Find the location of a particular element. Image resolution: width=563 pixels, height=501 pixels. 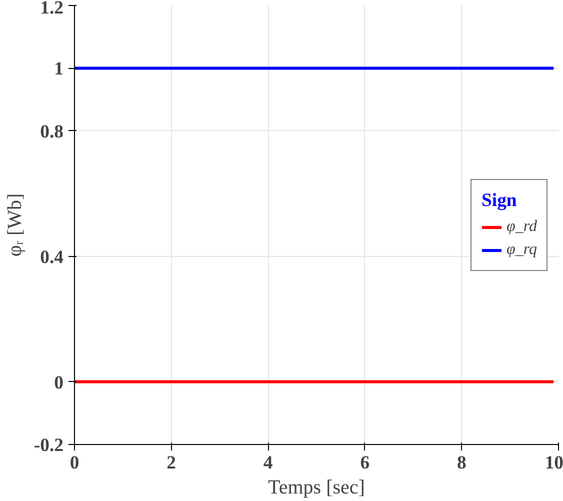

x-tick-label: 4 is located at coordinates (268, 463).